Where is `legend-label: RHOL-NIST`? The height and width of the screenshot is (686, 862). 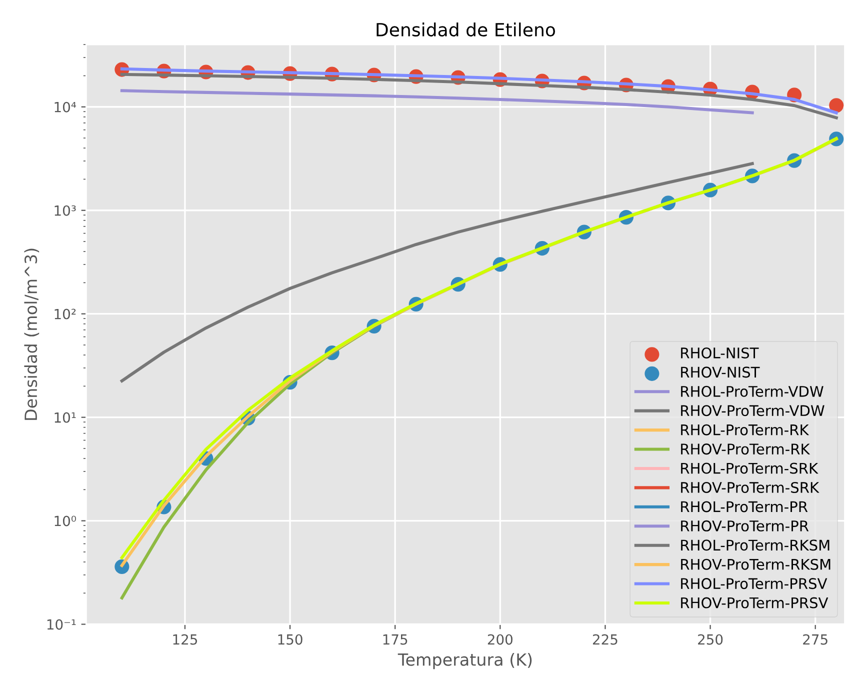 legend-label: RHOL-NIST is located at coordinates (720, 352).